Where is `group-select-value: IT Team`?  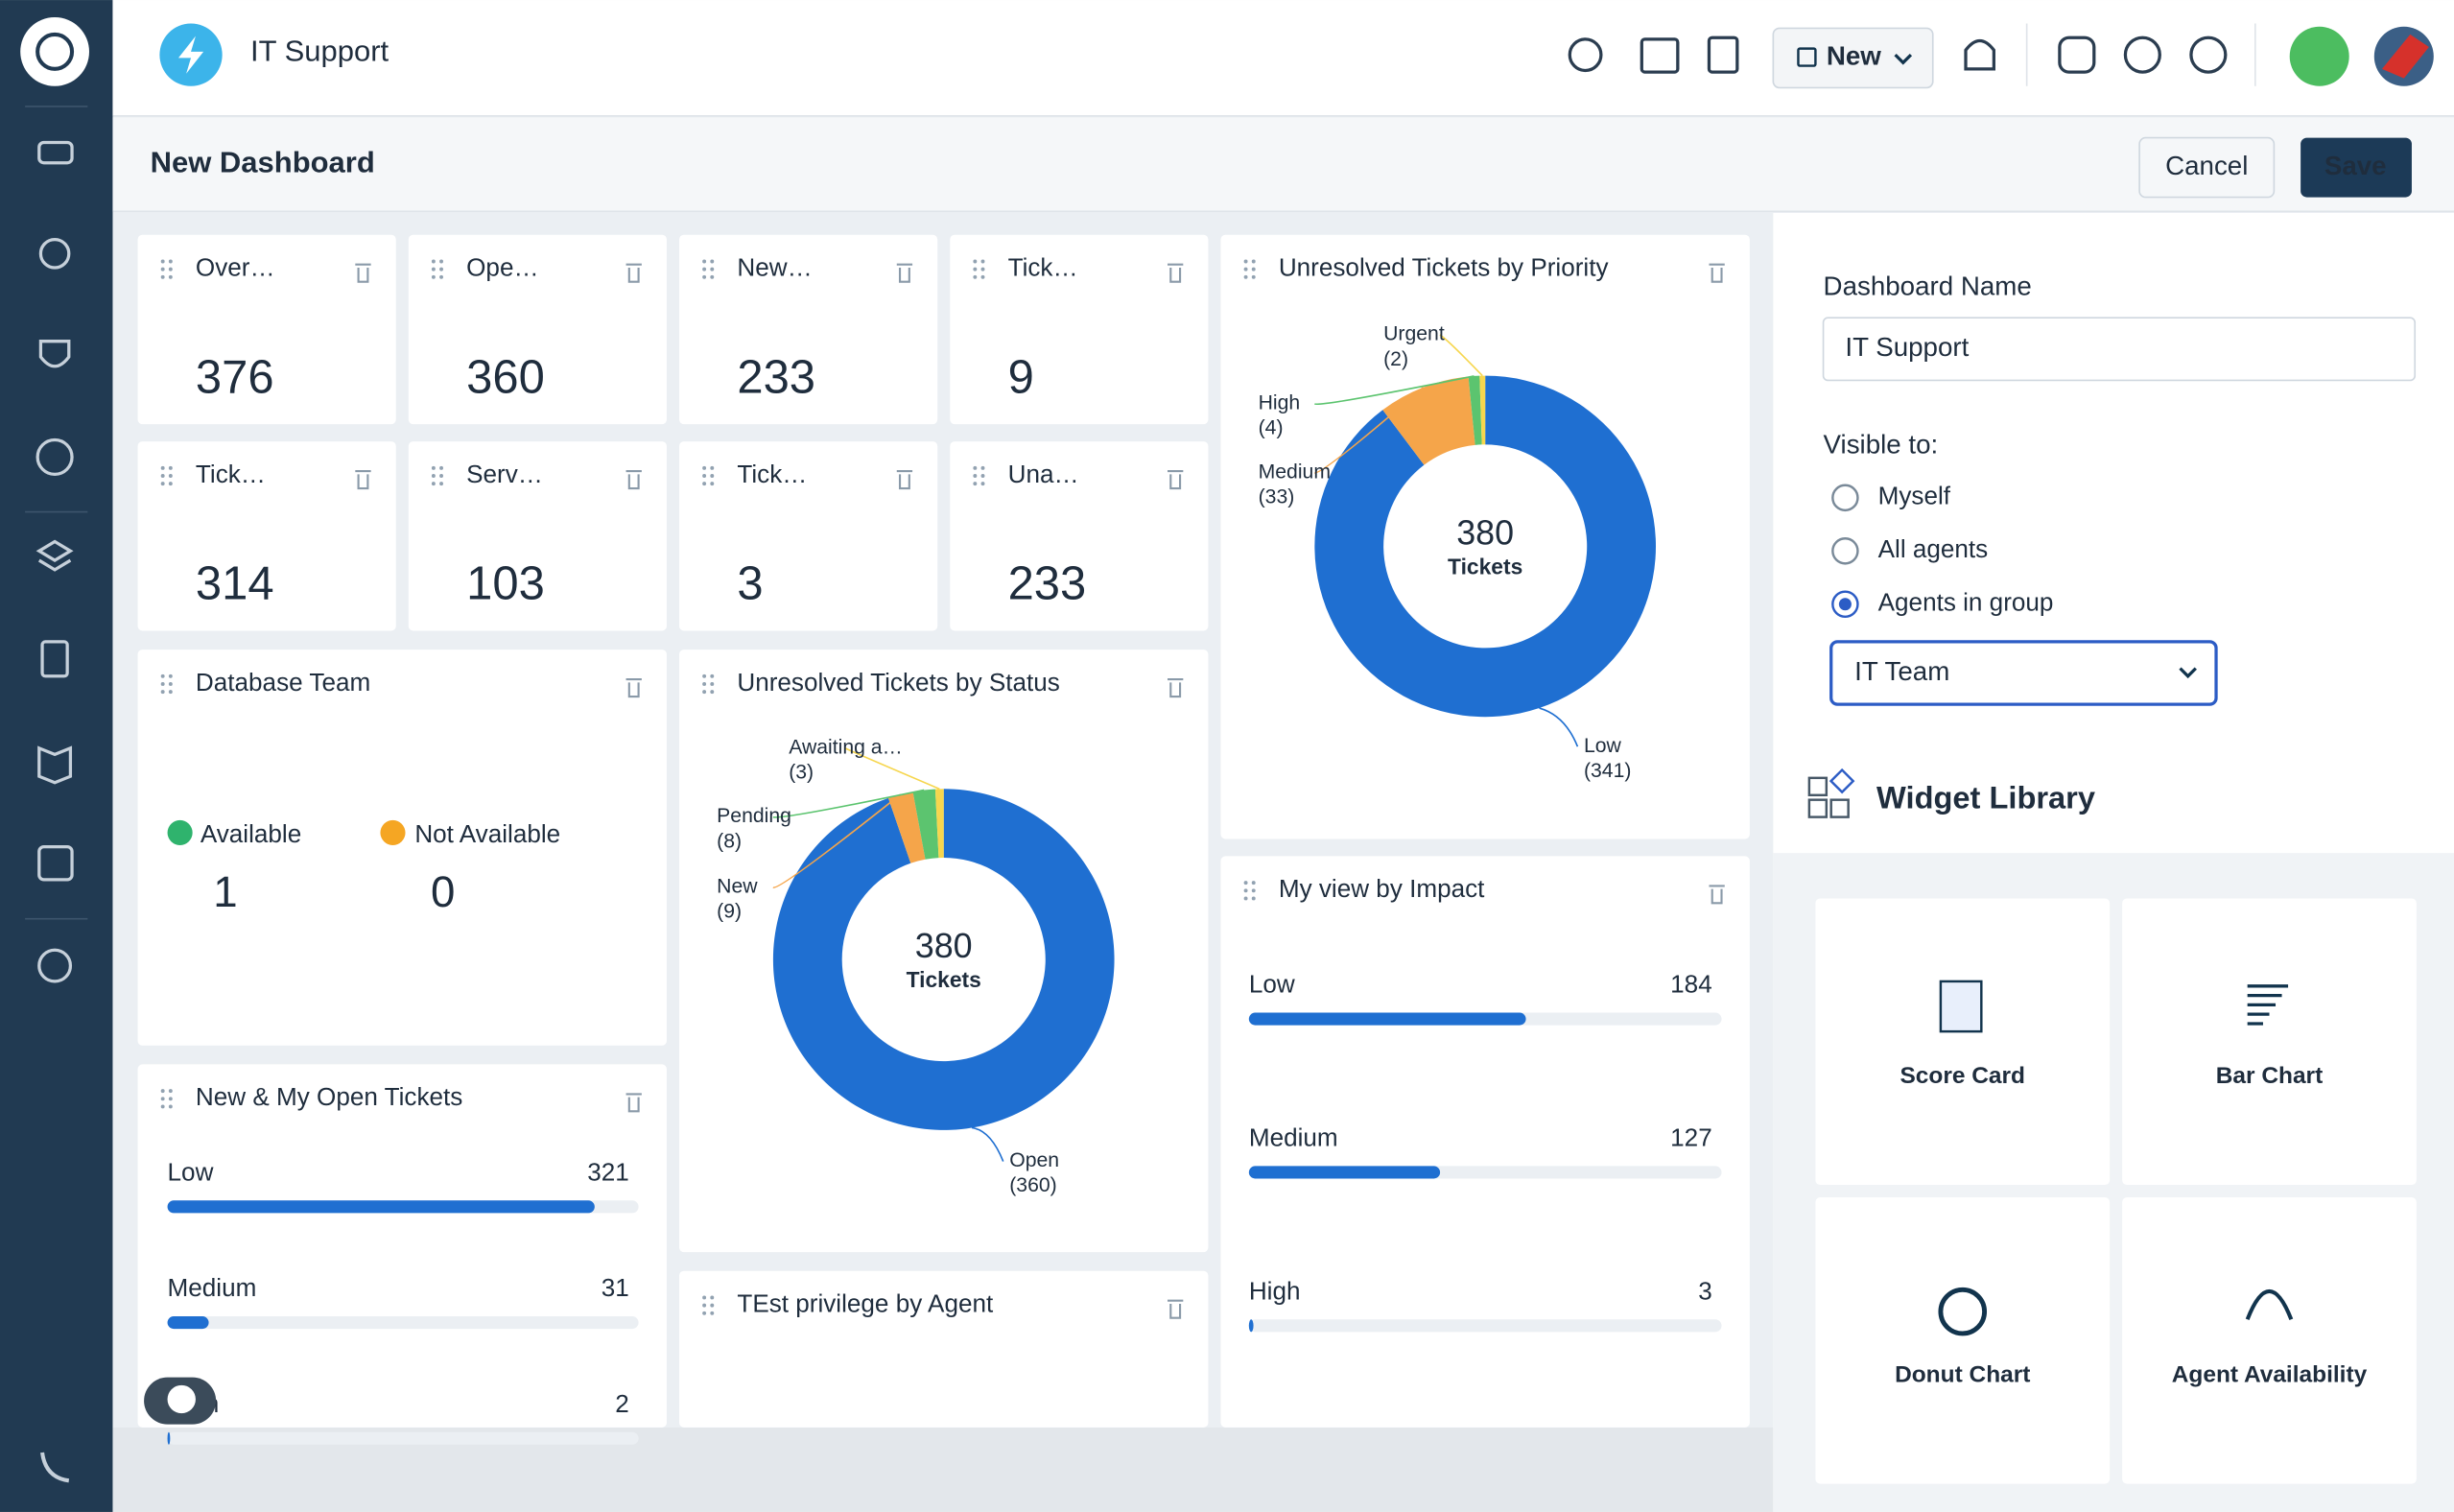 group-select-value: IT Team is located at coordinates (1901, 671).